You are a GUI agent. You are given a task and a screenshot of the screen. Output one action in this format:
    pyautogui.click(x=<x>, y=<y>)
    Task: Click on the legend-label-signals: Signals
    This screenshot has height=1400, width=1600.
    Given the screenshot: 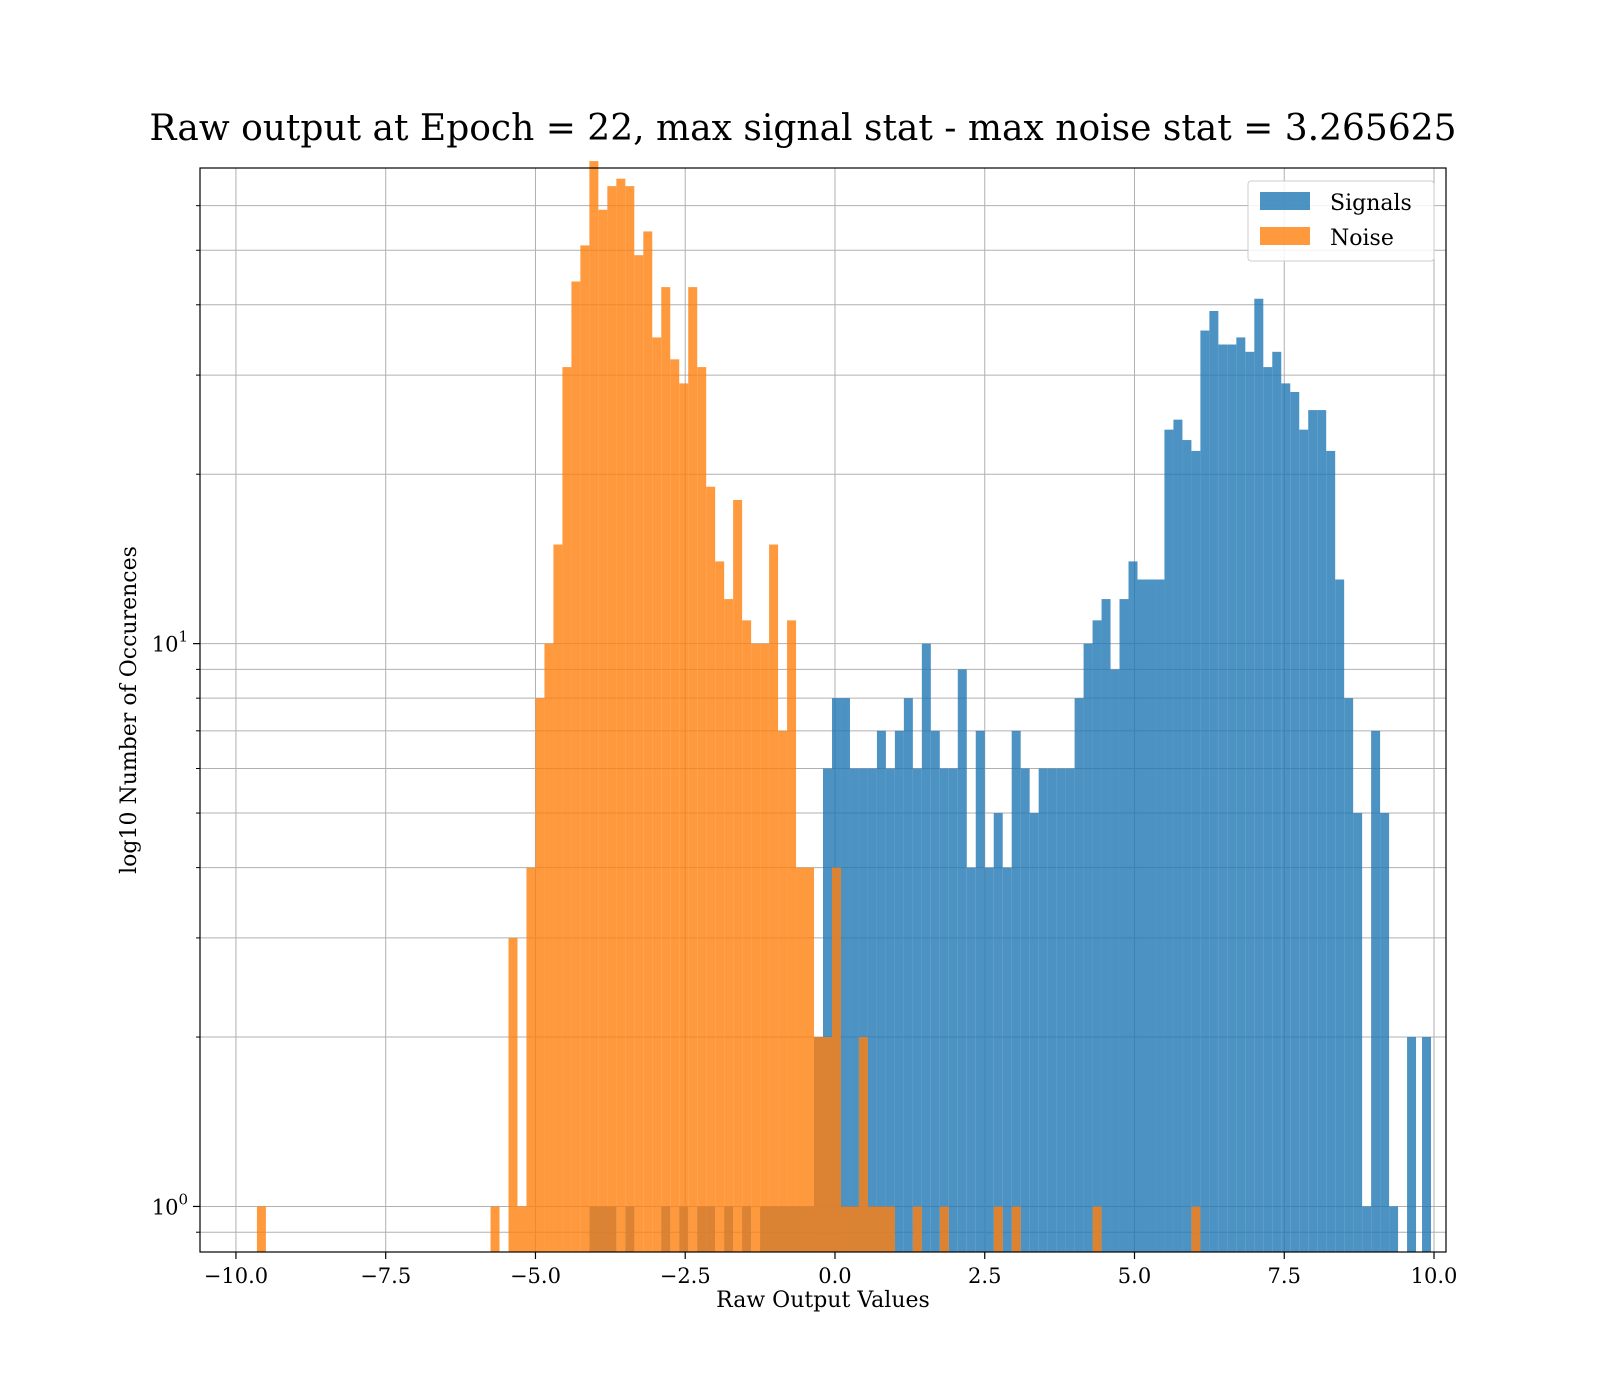 What is the action you would take?
    pyautogui.click(x=1371, y=203)
    